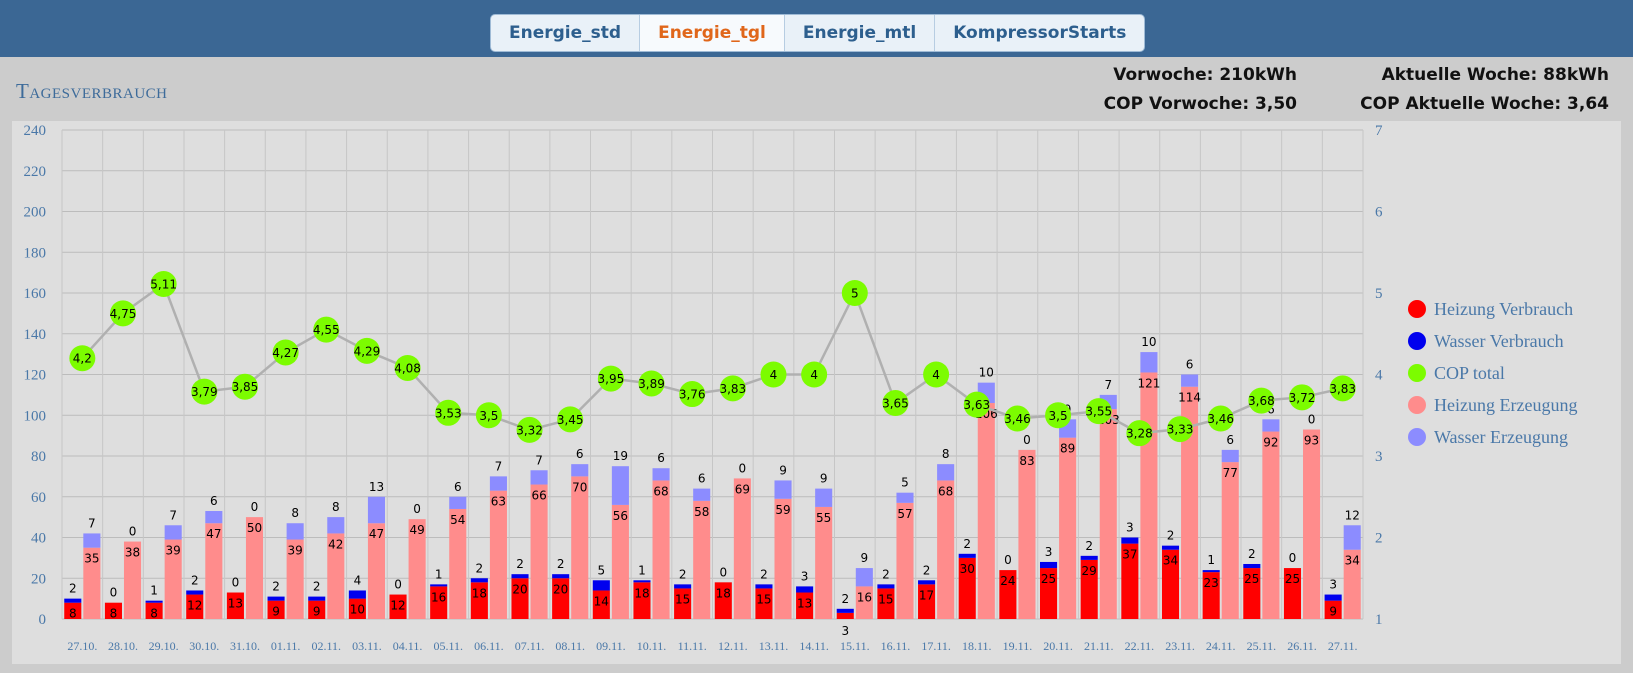  I want to click on y-left-tick-label: 20, so click(38, 579).